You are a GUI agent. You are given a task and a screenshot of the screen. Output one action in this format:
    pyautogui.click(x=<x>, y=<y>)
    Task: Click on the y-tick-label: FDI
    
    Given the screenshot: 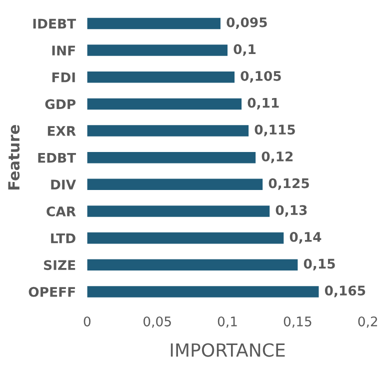 What is the action you would take?
    pyautogui.click(x=63, y=77)
    